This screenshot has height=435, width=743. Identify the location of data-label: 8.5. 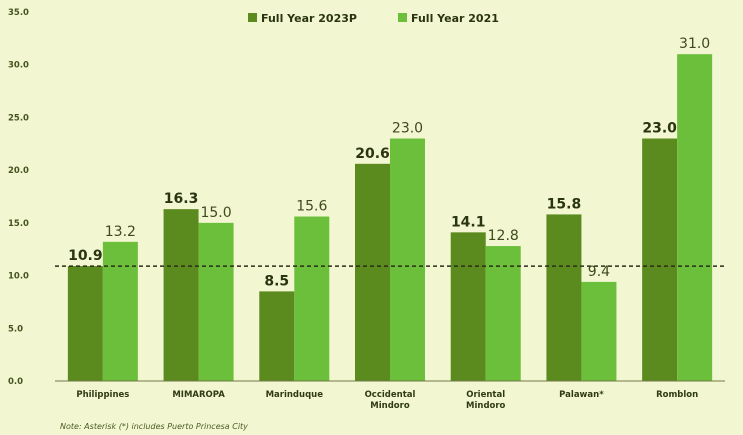
(276, 281).